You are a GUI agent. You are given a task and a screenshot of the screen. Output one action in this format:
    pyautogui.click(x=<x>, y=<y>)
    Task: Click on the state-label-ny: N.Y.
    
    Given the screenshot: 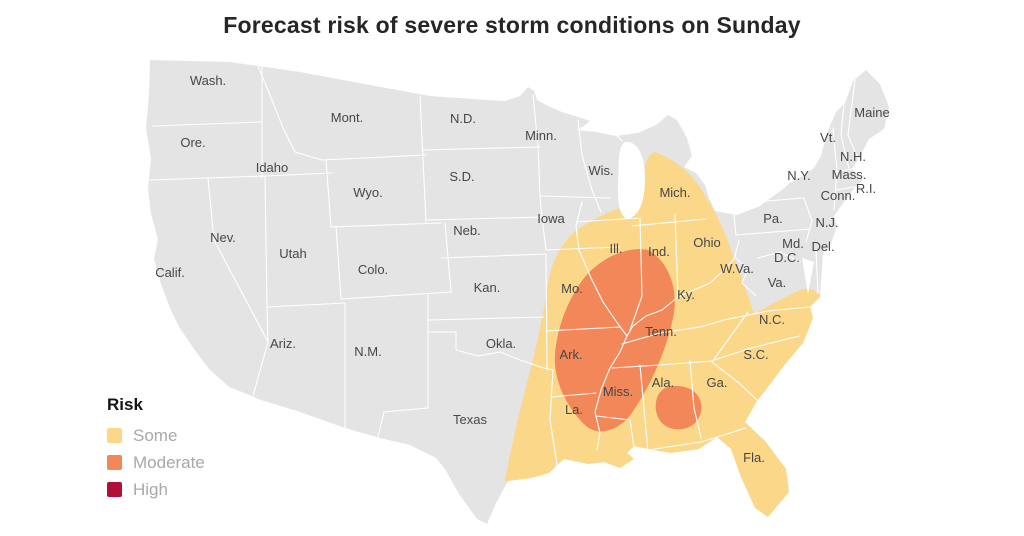 What is the action you would take?
    pyautogui.click(x=799, y=175)
    